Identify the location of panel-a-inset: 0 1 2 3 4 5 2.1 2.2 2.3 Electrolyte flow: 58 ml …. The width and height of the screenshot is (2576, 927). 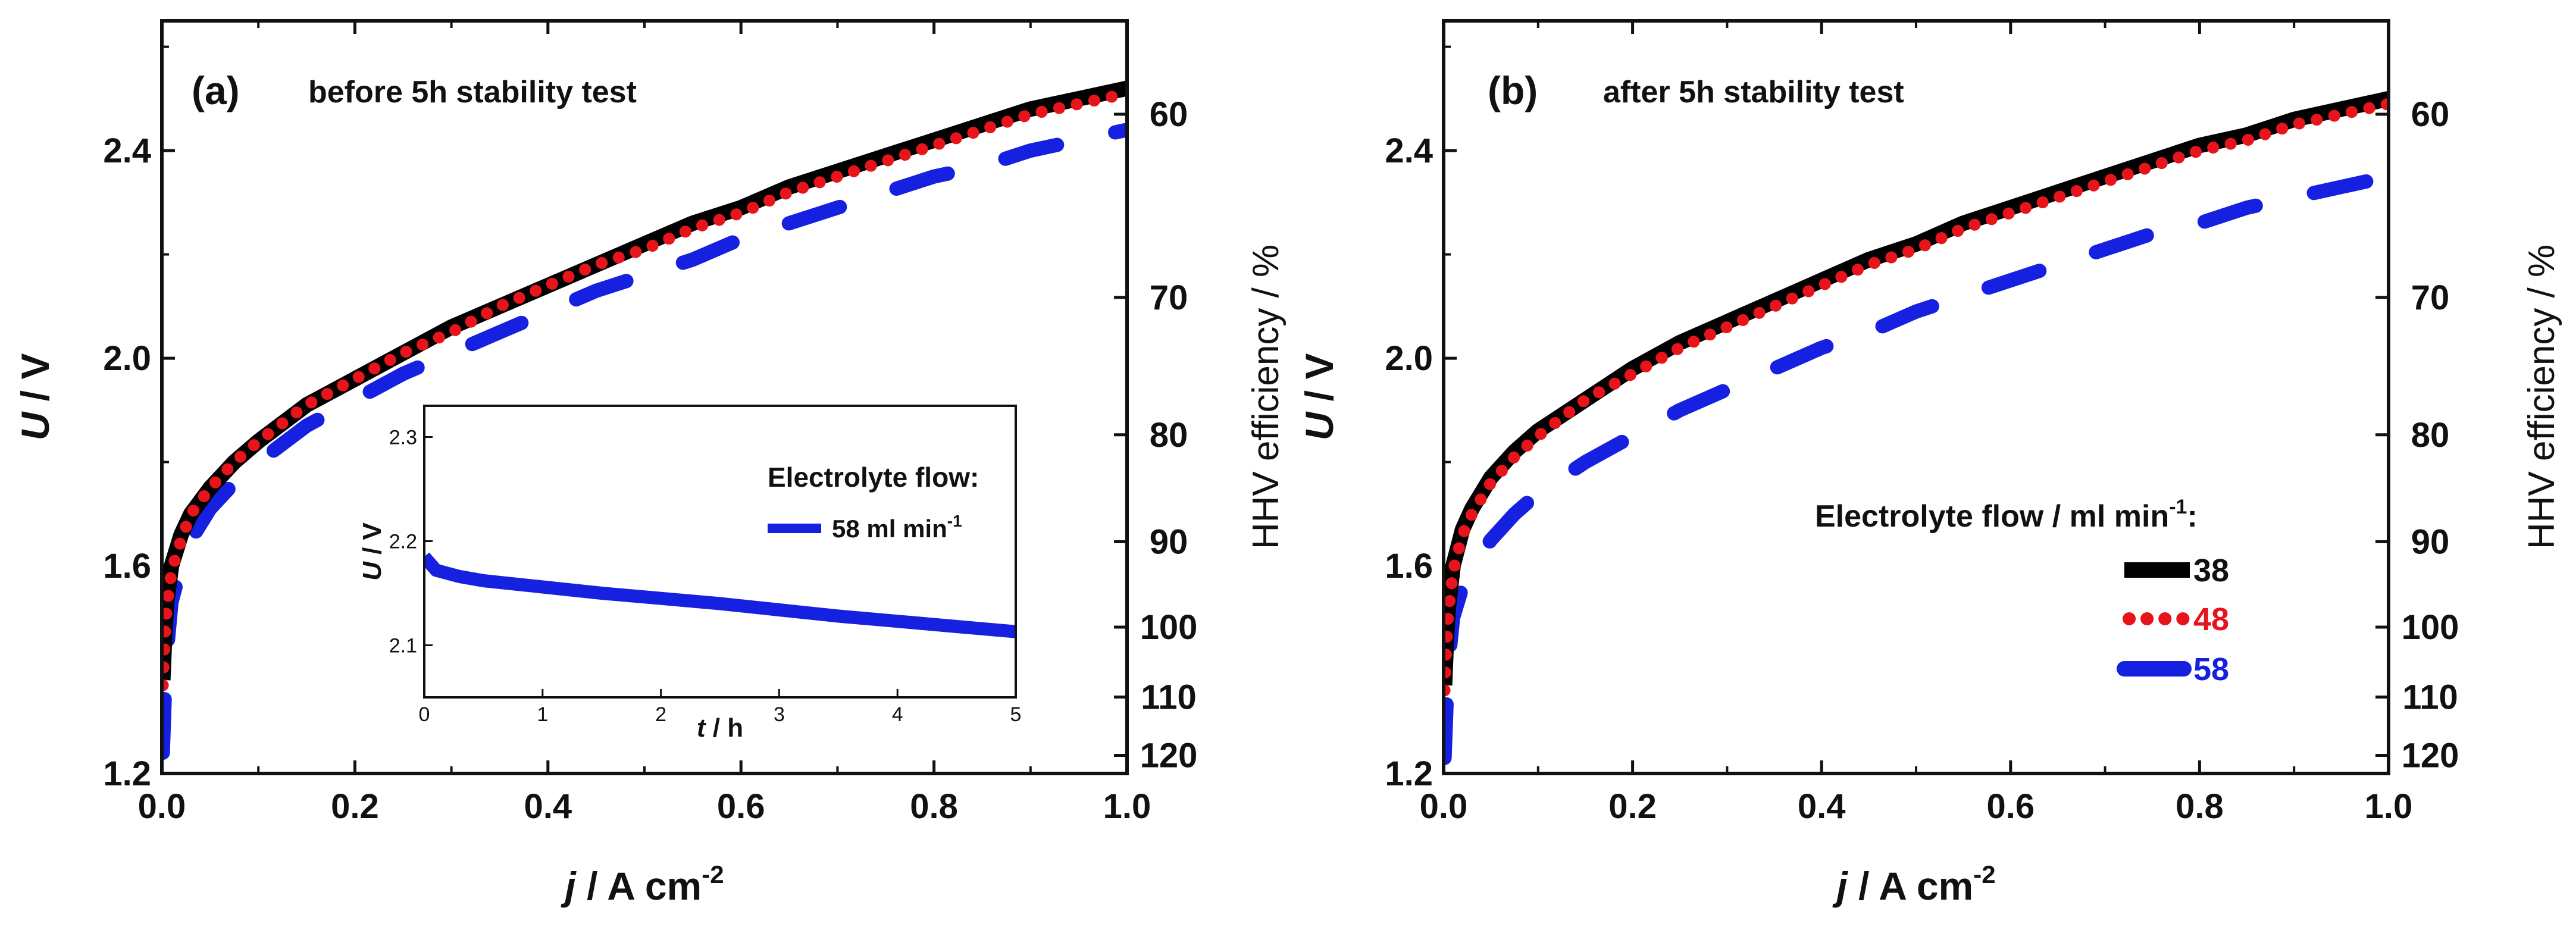
(690, 574).